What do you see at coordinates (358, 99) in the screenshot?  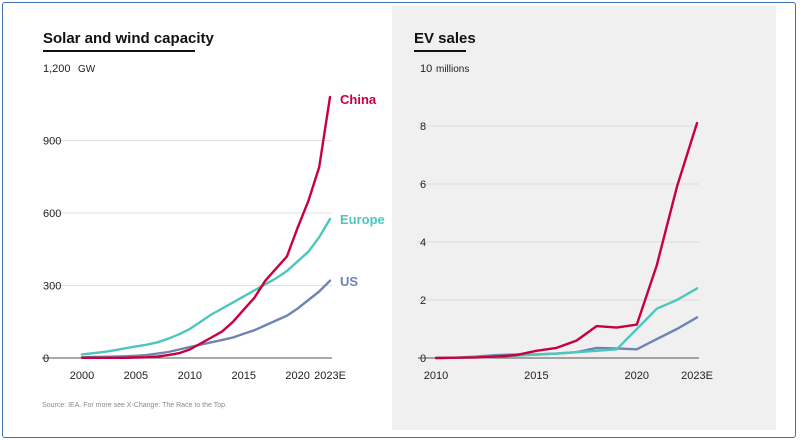 I see `series-label-china: China` at bounding box center [358, 99].